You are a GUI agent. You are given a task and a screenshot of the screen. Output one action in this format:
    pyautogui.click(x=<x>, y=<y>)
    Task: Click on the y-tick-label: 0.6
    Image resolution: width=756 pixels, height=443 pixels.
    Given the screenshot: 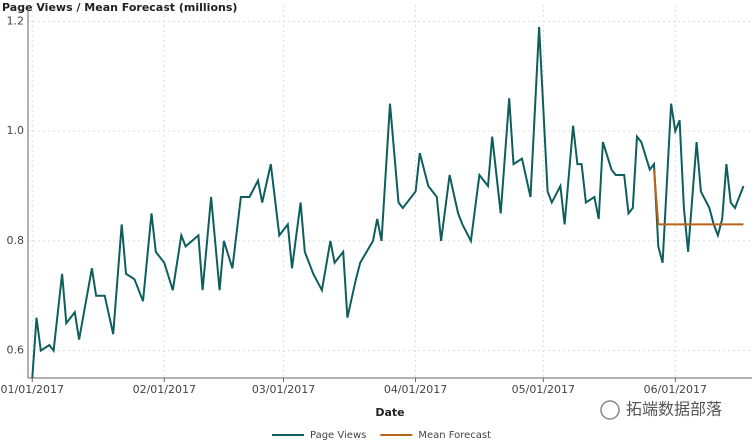 What is the action you would take?
    pyautogui.click(x=16, y=350)
    